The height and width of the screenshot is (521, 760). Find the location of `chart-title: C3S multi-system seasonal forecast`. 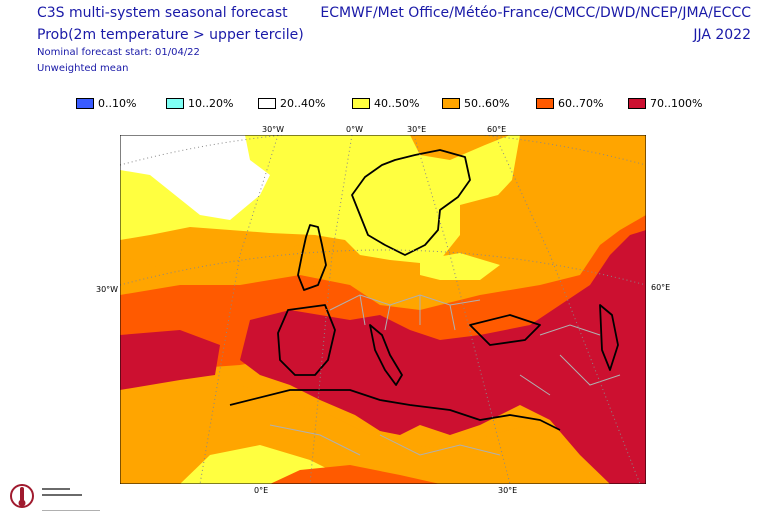

chart-title: C3S multi-system seasonal forecast is located at coordinates (162, 13).